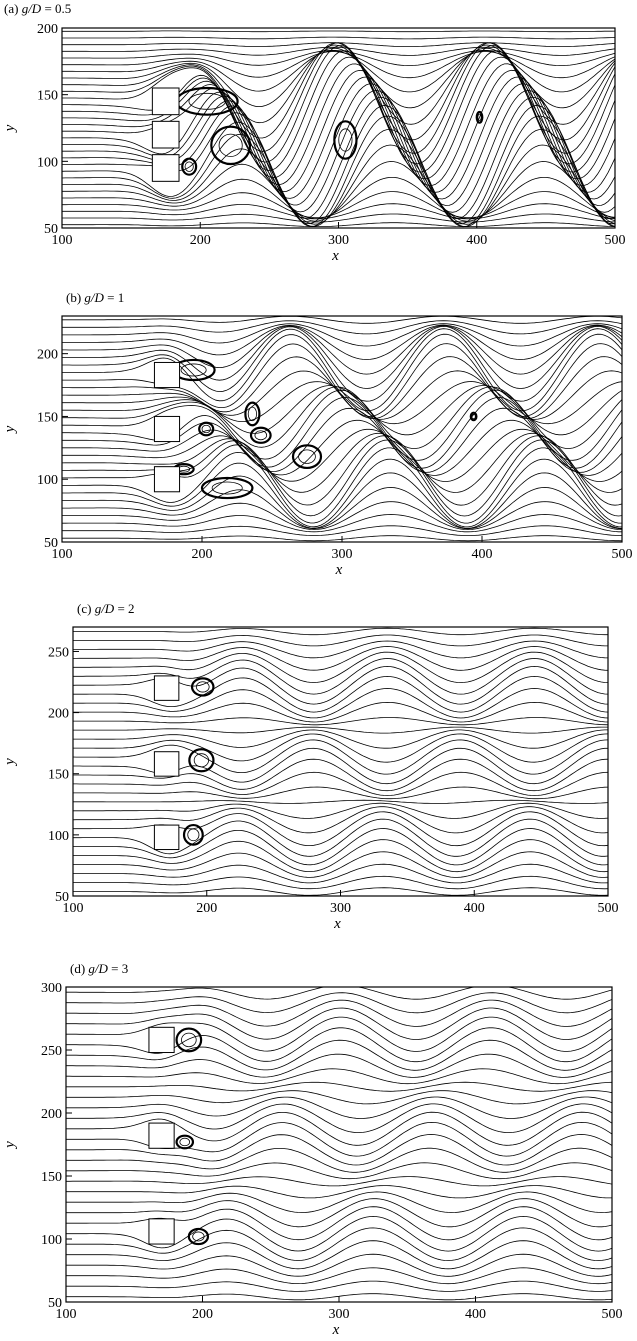 The width and height of the screenshot is (637, 1341). I want to click on panel-title: (b) g/D = 1, so click(95, 297).